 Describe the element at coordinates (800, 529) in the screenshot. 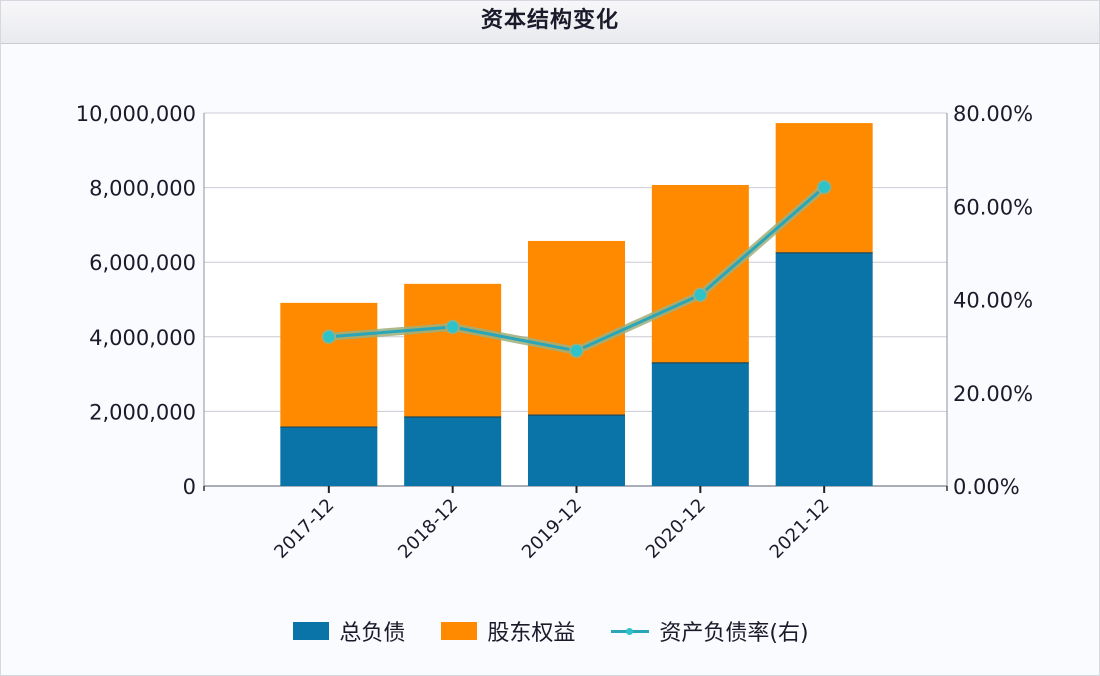

I see `x-axis-tick-label: 2021-12` at that location.